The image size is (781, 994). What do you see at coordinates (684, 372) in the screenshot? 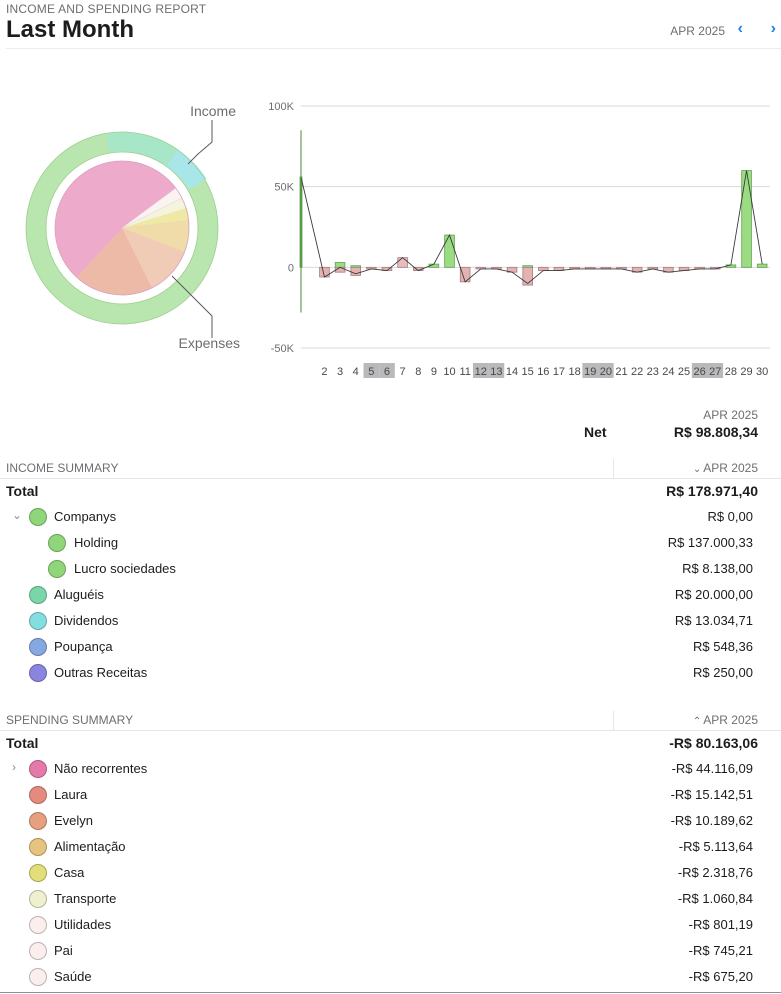
I see `x-tick-label: 25` at bounding box center [684, 372].